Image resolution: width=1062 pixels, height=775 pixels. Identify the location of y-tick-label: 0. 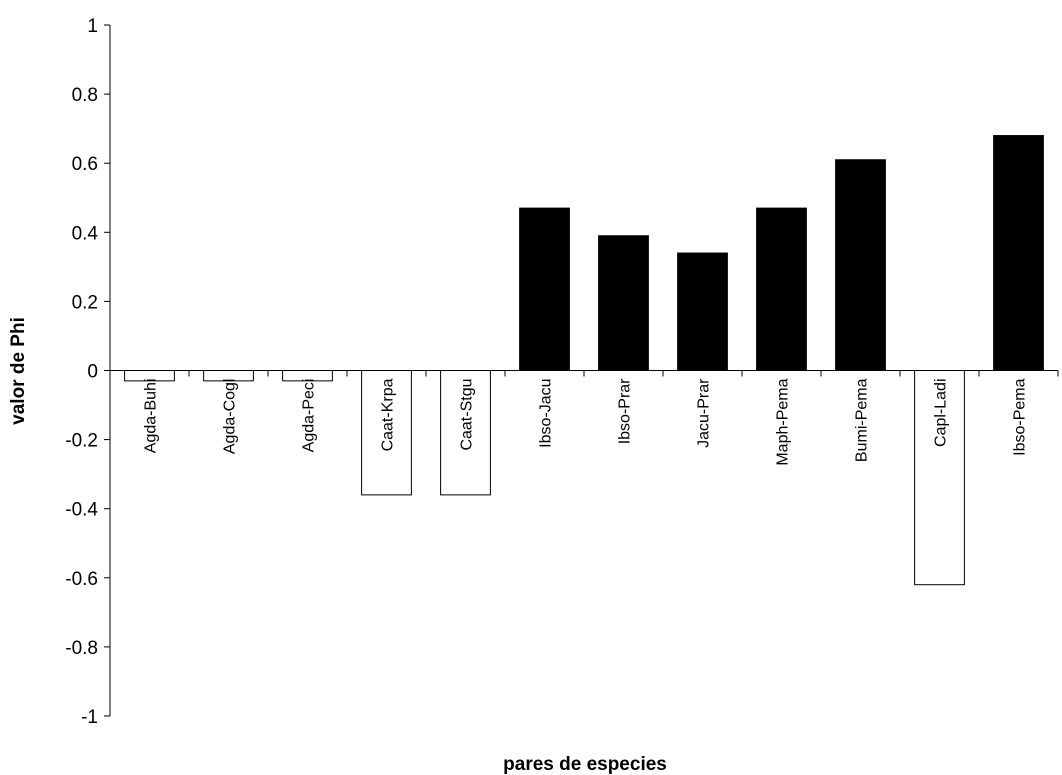
(92, 372).